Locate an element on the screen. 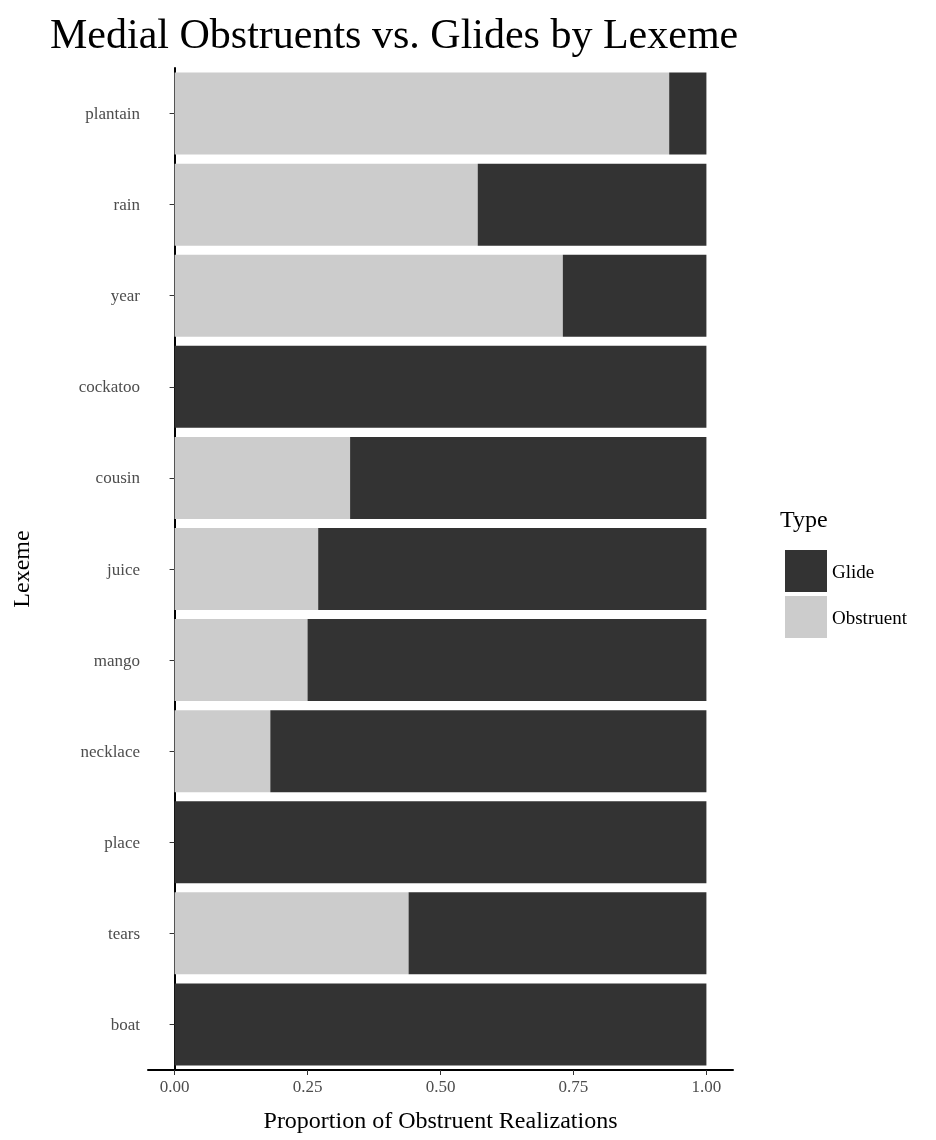 Image resolution: width=936 pixels, height=1140 pixels. legend-title: Type is located at coordinates (804, 519).